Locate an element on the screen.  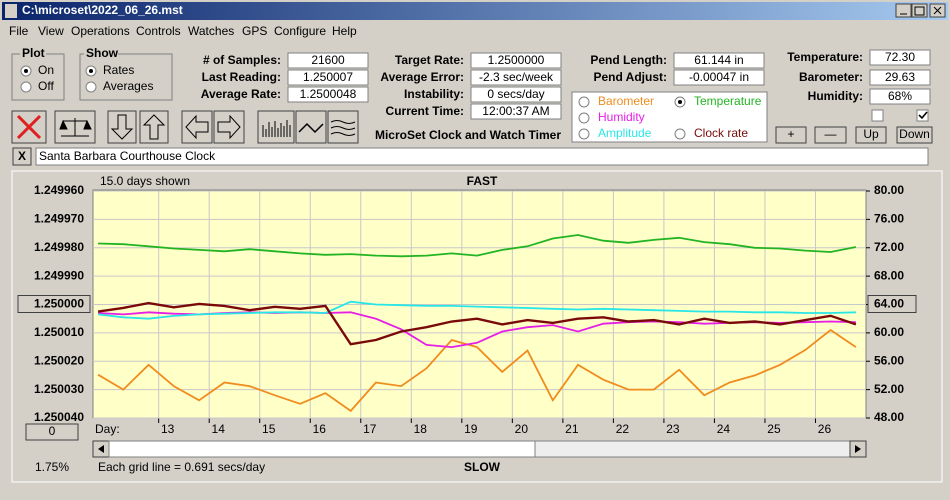
field-label: Humidity: is located at coordinates (835, 96).